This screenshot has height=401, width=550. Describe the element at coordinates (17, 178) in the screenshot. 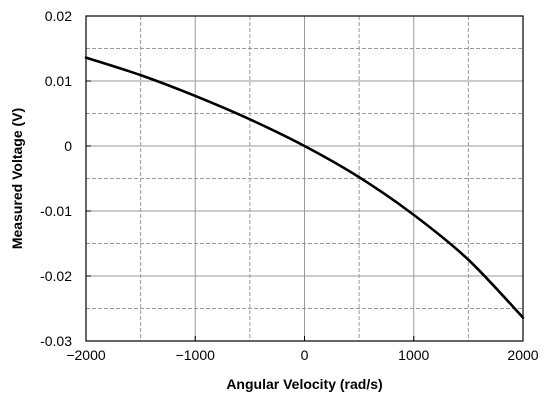

I see `y-axis-title: Measured Voltage (V)` at that location.